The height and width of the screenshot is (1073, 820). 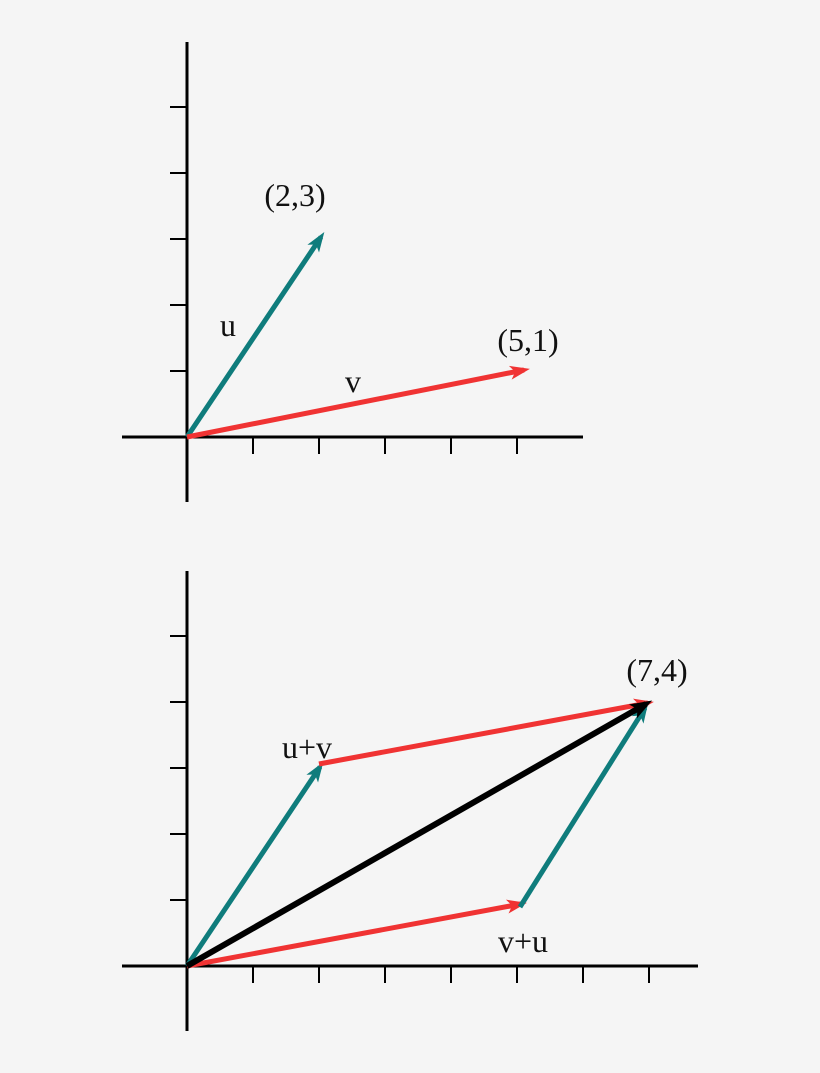 What do you see at coordinates (656, 670) in the screenshot?
I see `point-label: (7,4)` at bounding box center [656, 670].